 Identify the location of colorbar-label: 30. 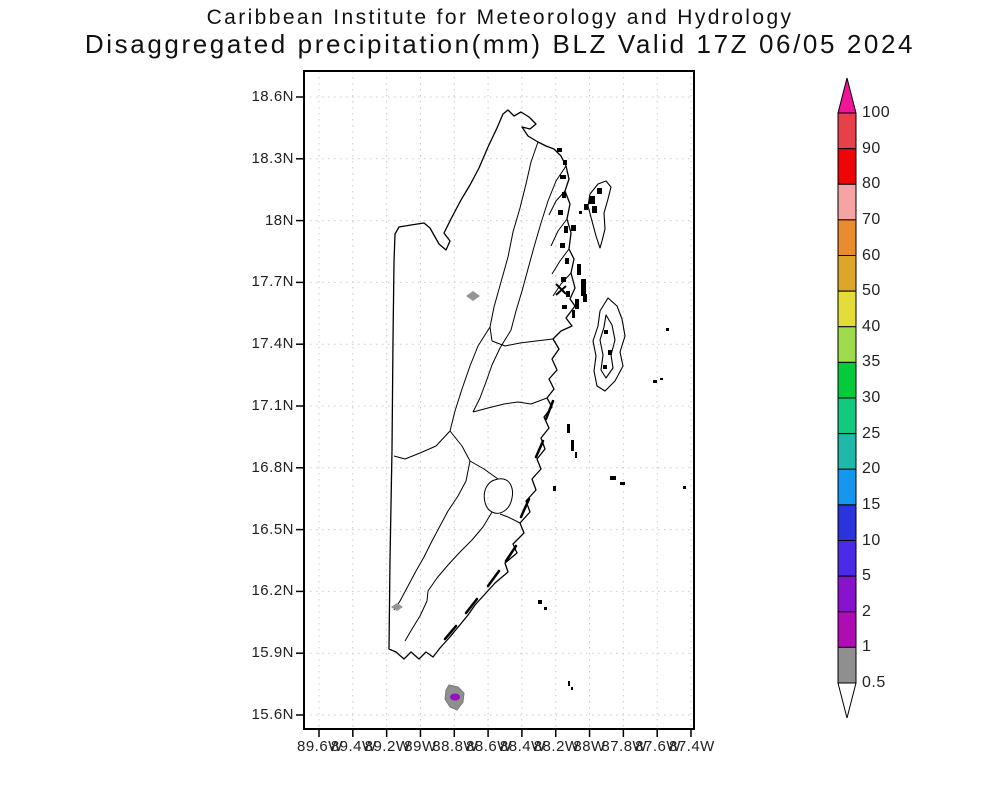
(871, 397).